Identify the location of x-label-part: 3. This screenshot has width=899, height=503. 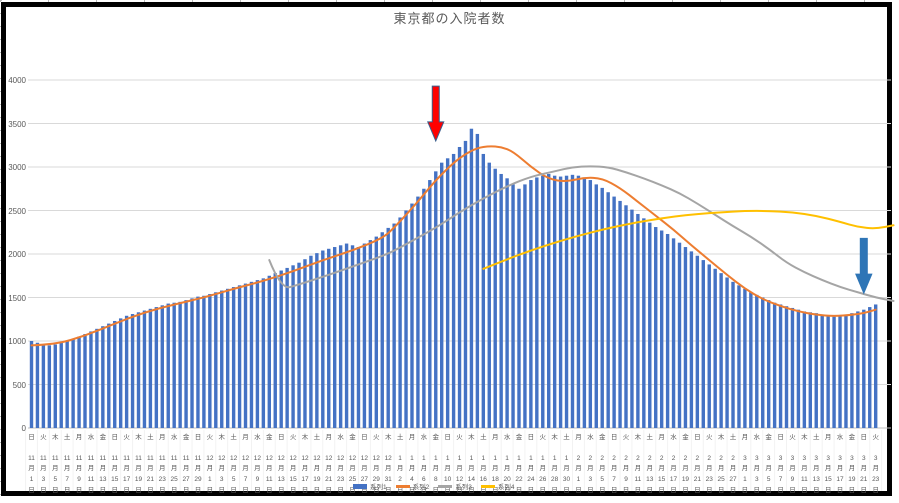
(816, 458).